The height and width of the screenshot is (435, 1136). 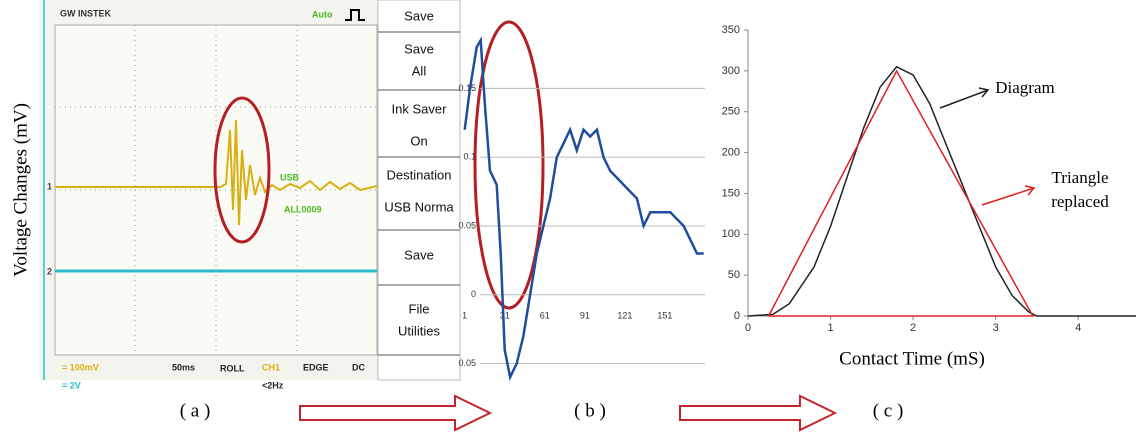 What do you see at coordinates (183, 367) in the screenshot?
I see `timebase: 50ms` at bounding box center [183, 367].